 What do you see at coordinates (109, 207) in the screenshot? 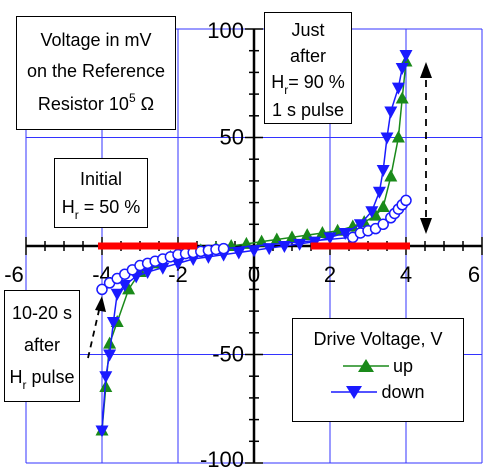
I see `annotation-initial-rest: = 50 %` at bounding box center [109, 207].